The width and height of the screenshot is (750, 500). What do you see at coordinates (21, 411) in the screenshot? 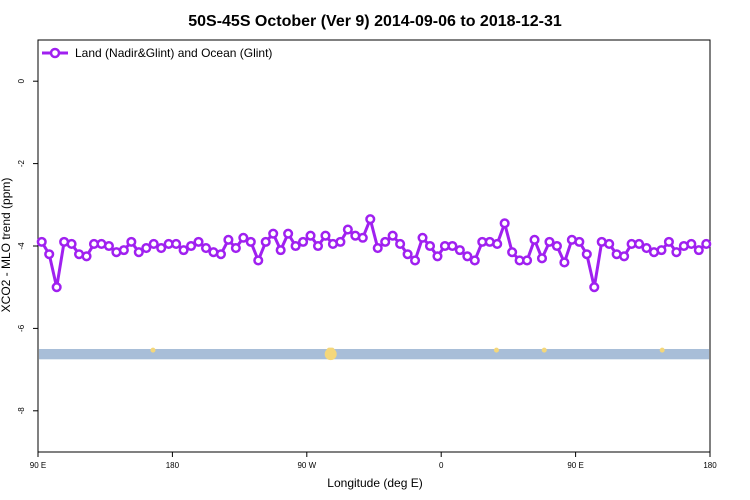
I see `y-tick-label: -8` at bounding box center [21, 411].